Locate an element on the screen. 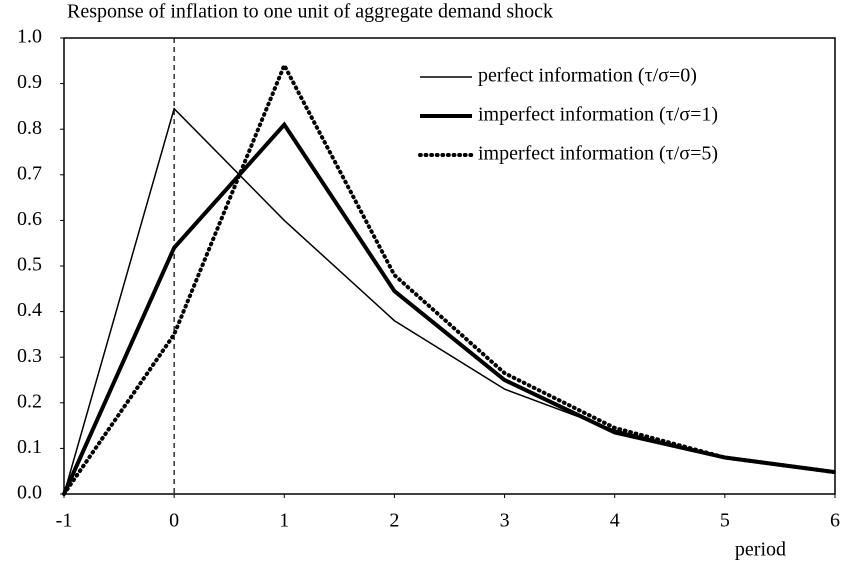 The height and width of the screenshot is (571, 841). legend-label: imperfect information (τ/σ=1) is located at coordinates (598, 115).